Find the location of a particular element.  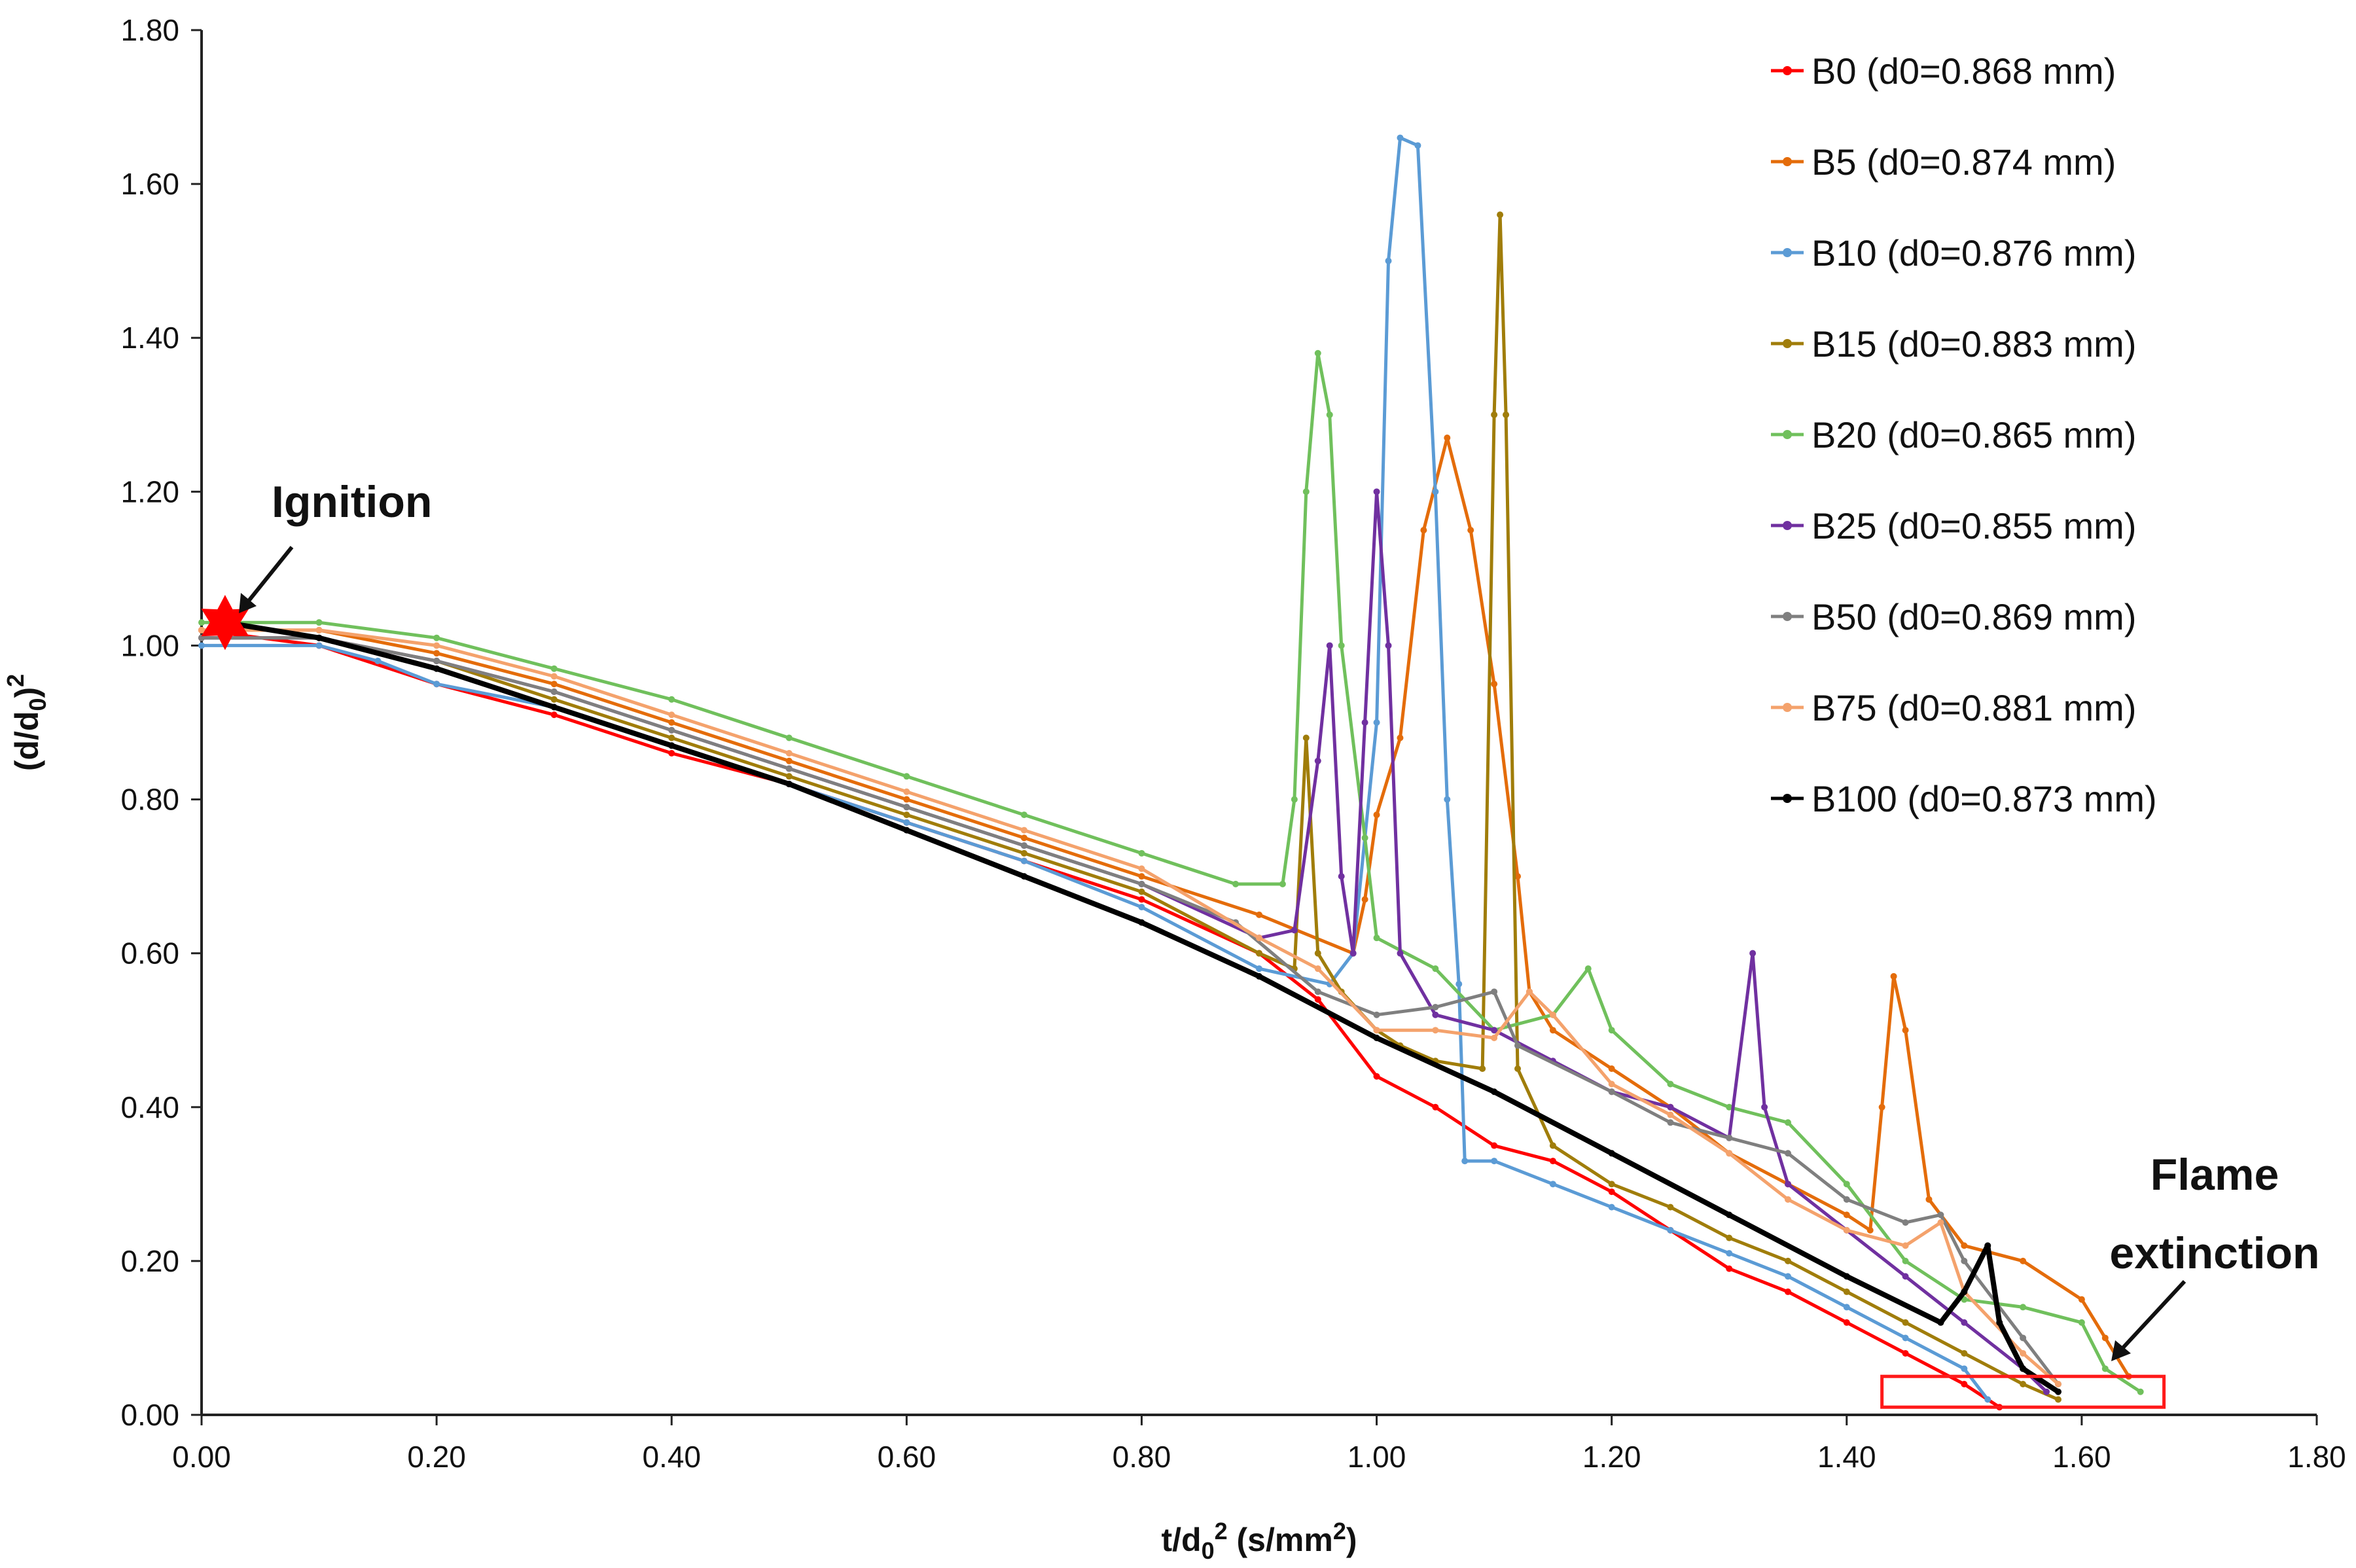

y-title-part: 0 is located at coordinates (37, 704).